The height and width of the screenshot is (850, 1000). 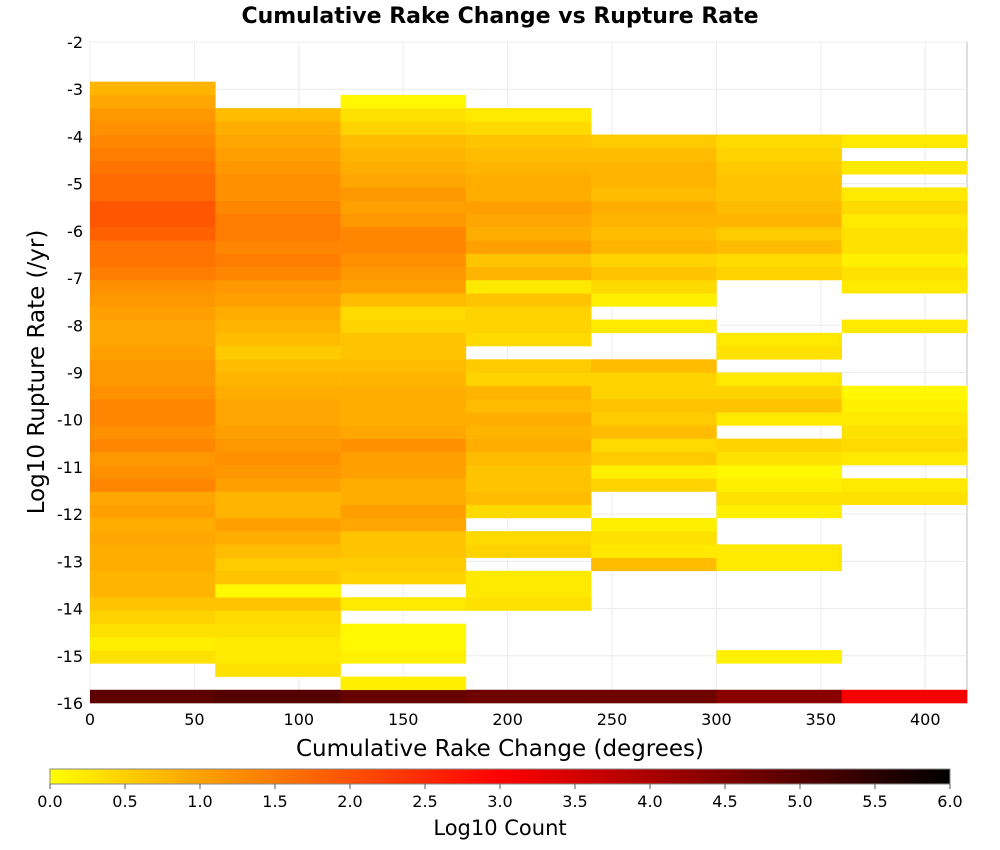 I want to click on colorbar, so click(x=500, y=776).